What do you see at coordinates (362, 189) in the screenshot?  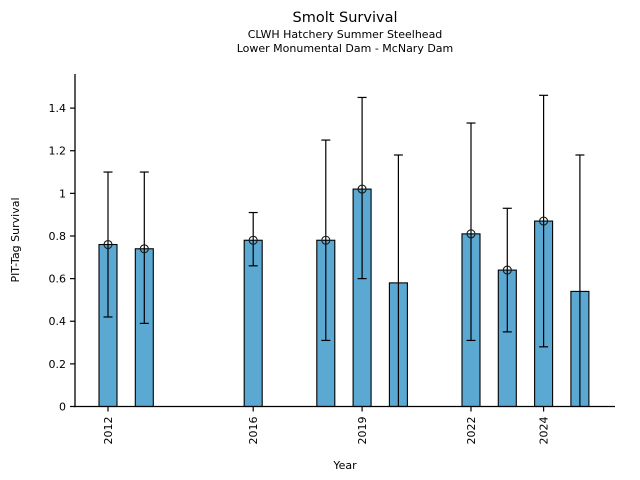 I see `point-marker-2019` at bounding box center [362, 189].